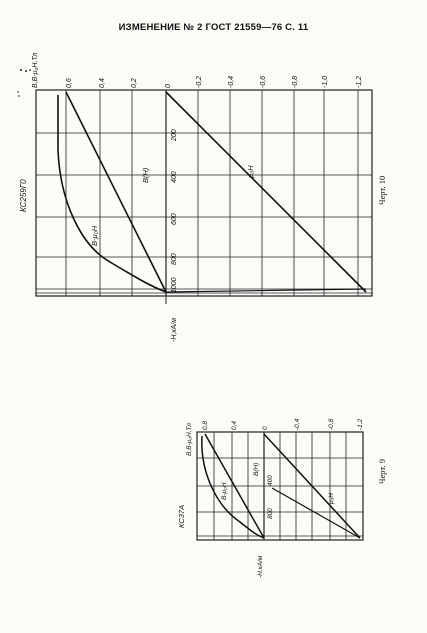 The width and height of the screenshot is (427, 633). I want to click on top-curve-label-b-mu: B-μ₀H, so click(94, 235).